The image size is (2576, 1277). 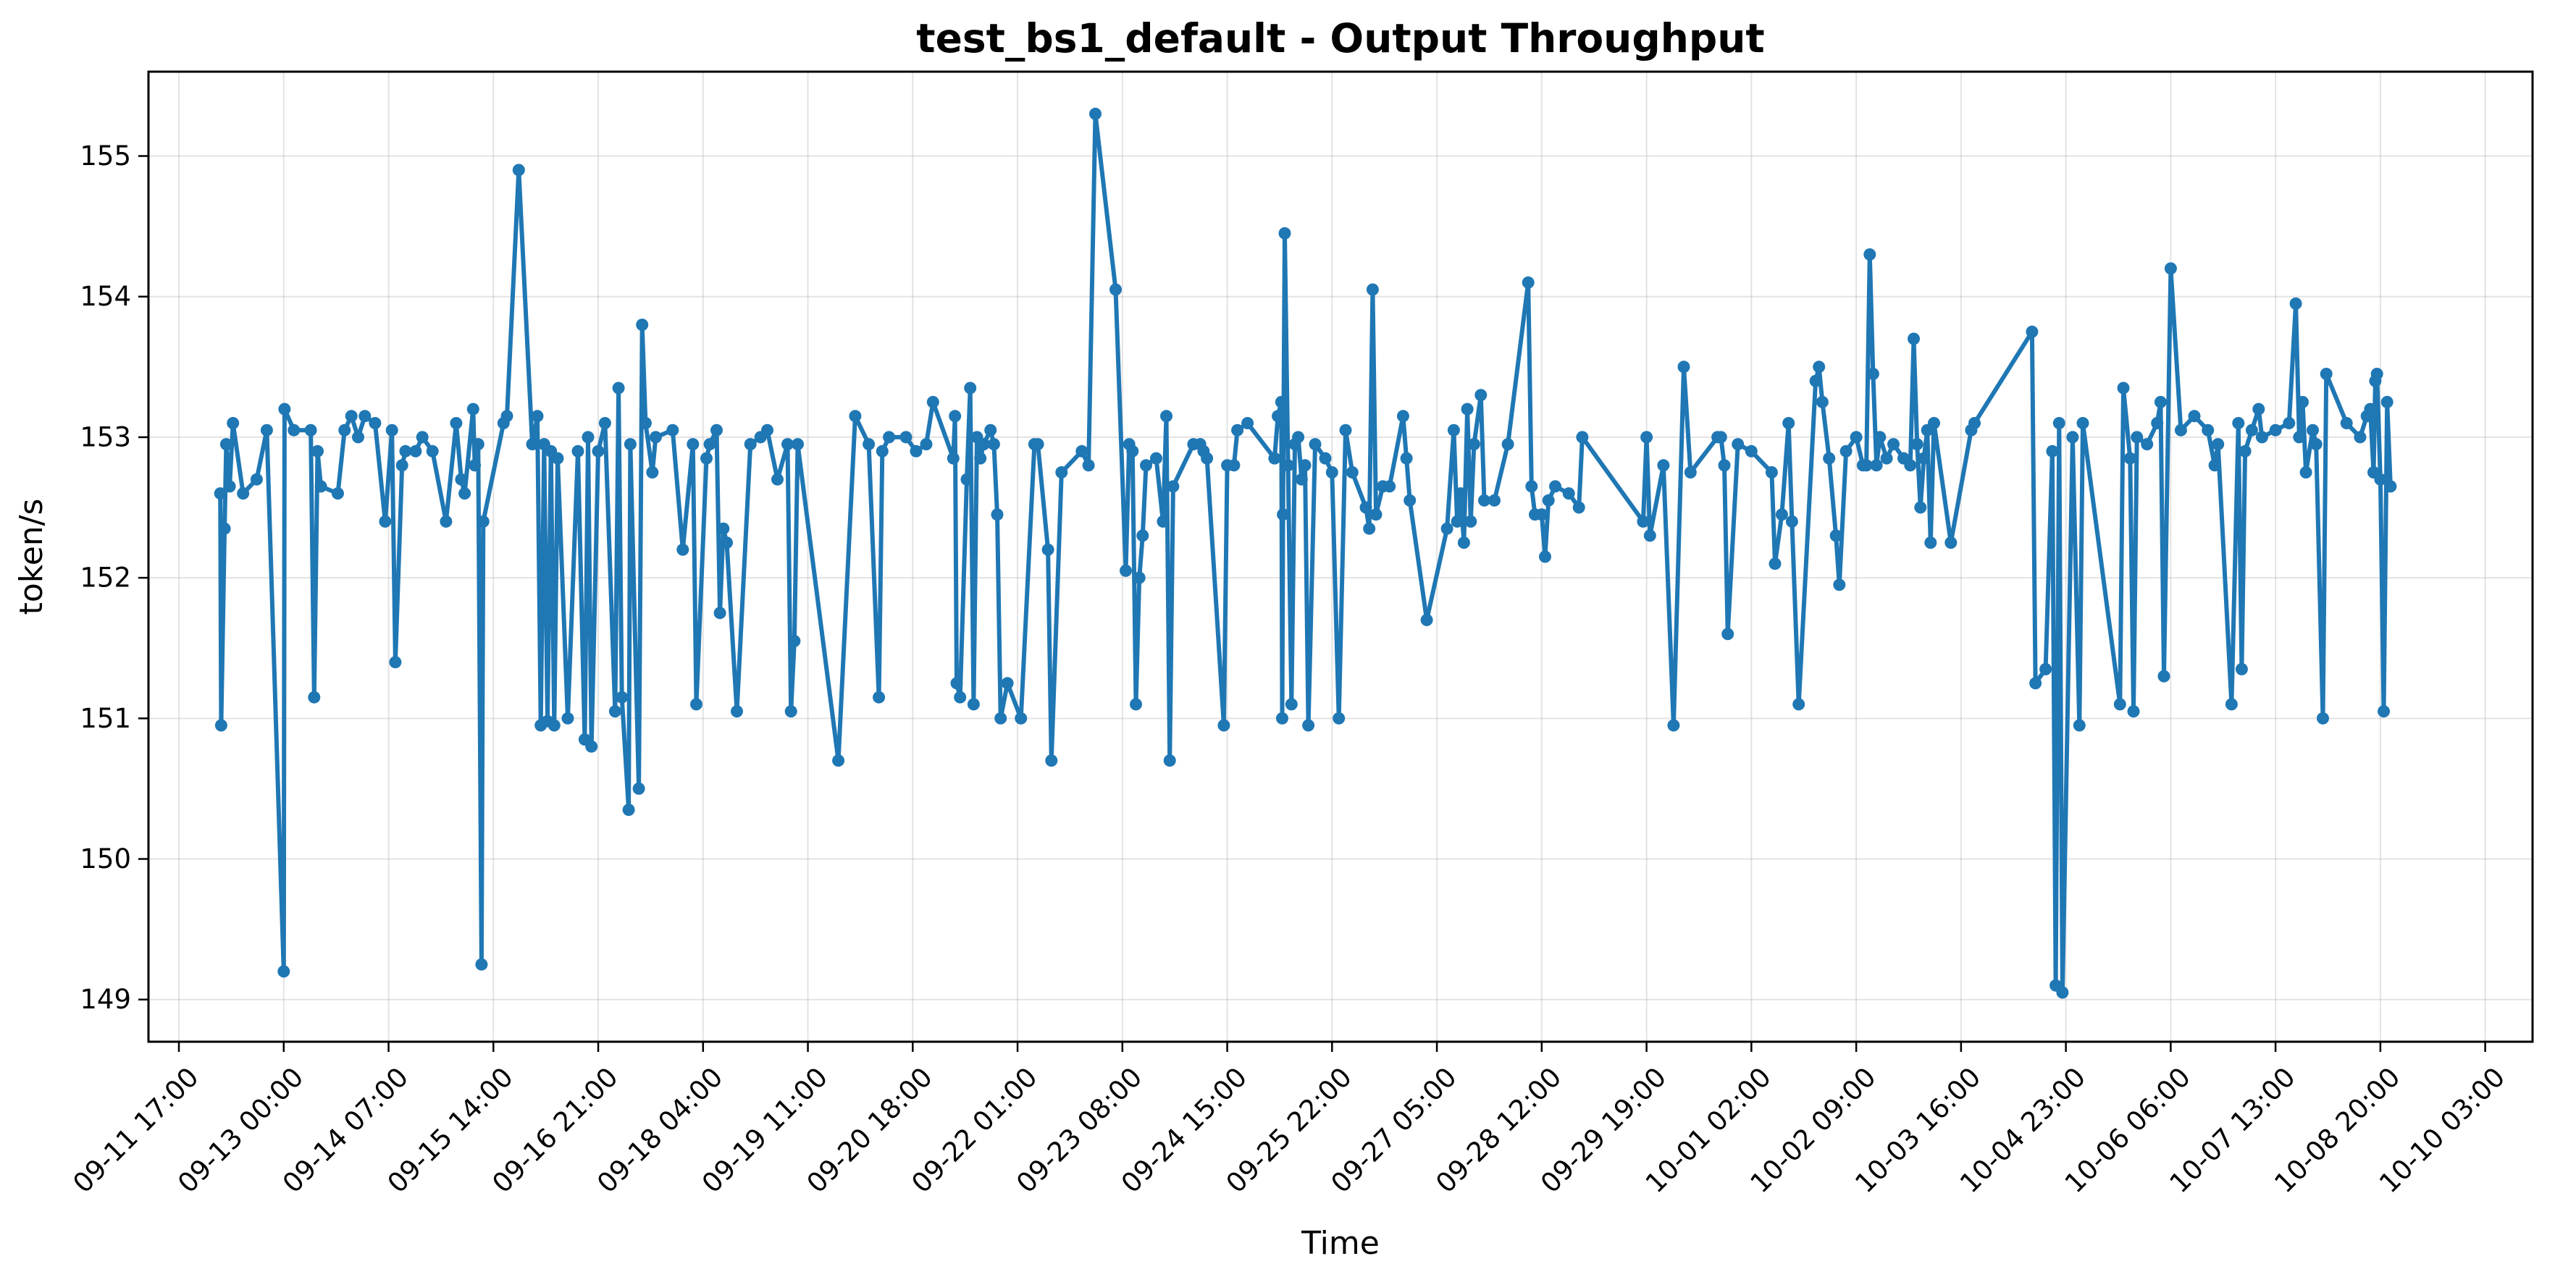 I want to click on y-tick-label: 149, so click(x=105, y=1000).